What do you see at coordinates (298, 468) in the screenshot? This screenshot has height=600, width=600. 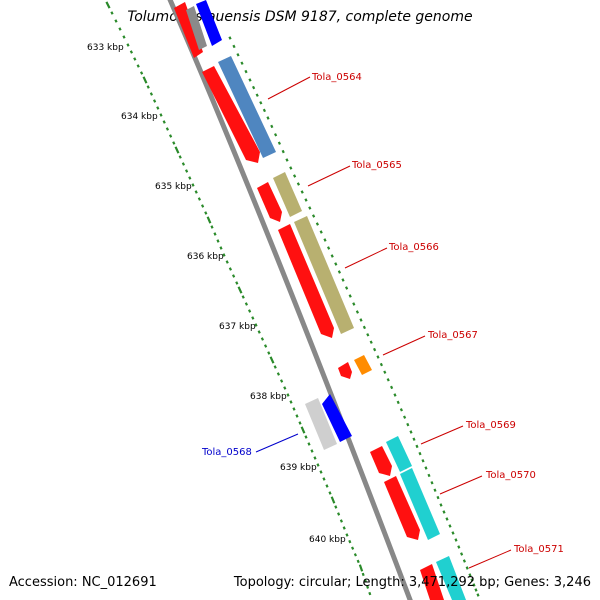 I see `scale-label: 639 kbp` at bounding box center [298, 468].